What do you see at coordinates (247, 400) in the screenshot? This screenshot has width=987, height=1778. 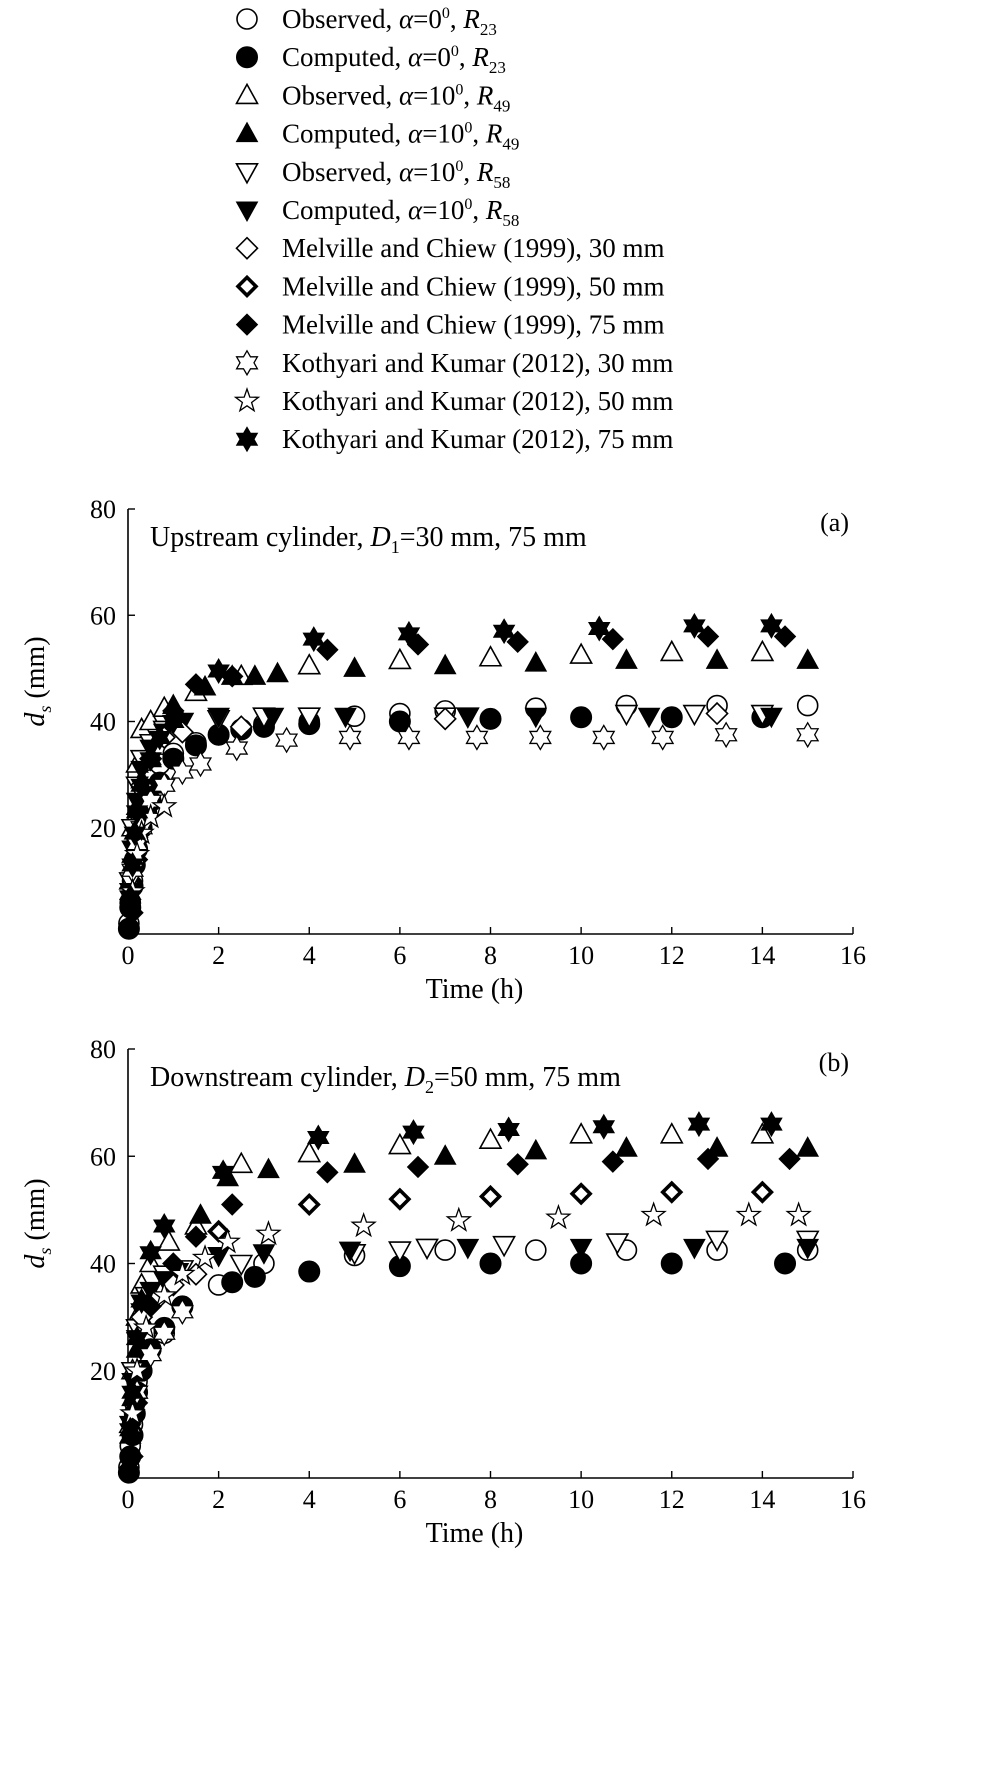 I see `legend-marker-kk50` at bounding box center [247, 400].